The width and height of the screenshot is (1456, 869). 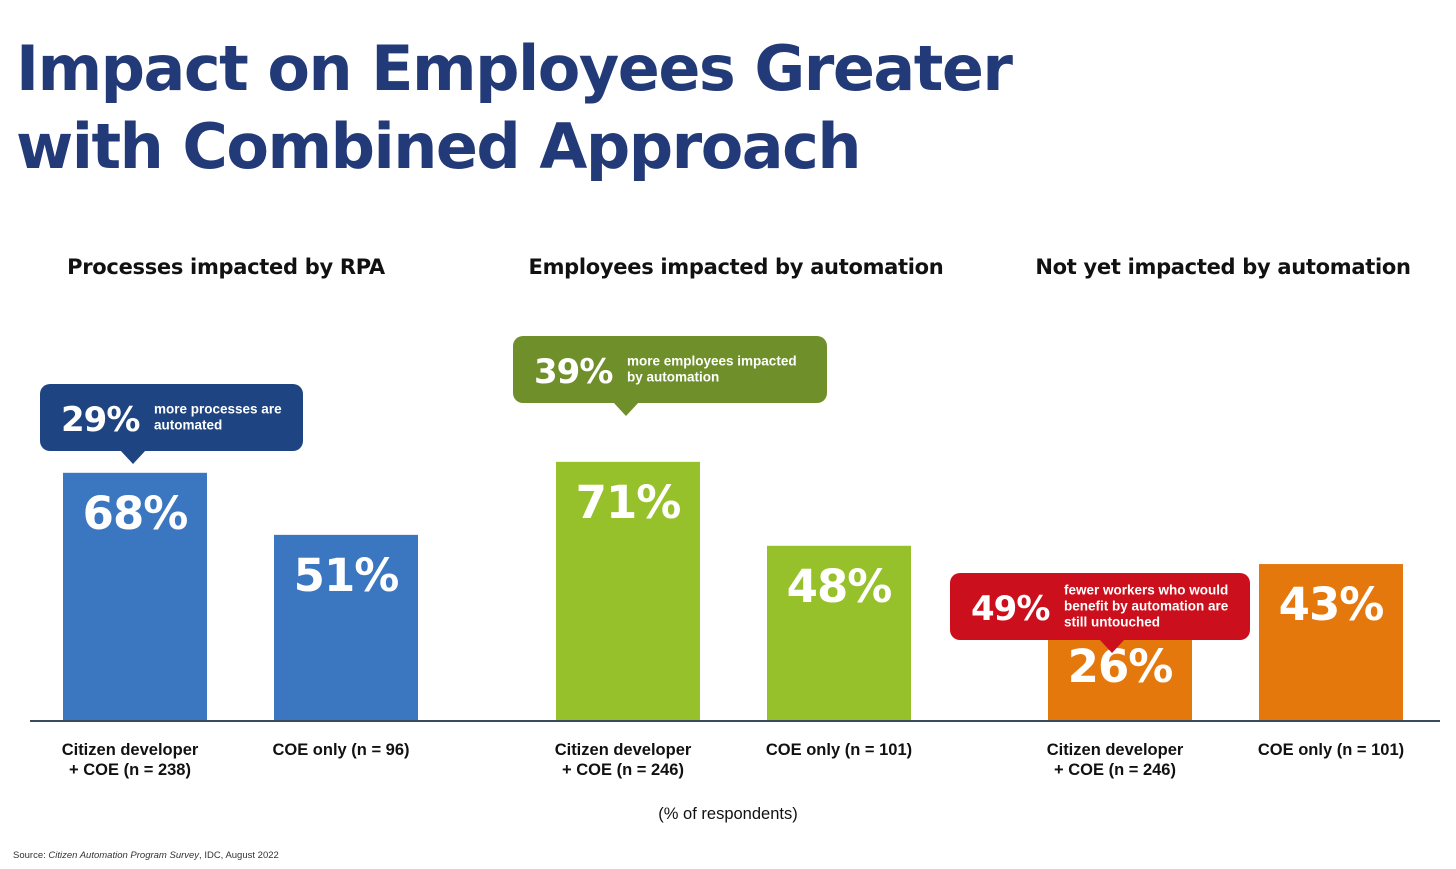 I want to click on callout-value: 29%, so click(x=100, y=420).